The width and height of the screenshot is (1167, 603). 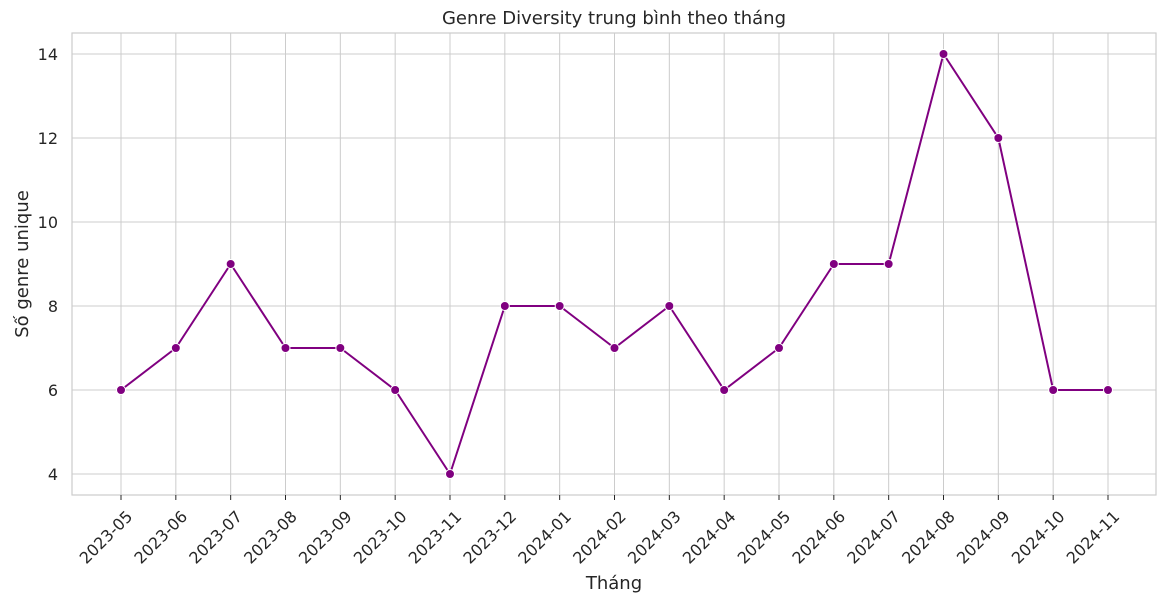 What do you see at coordinates (53, 306) in the screenshot?
I see `y-tick-label: 8` at bounding box center [53, 306].